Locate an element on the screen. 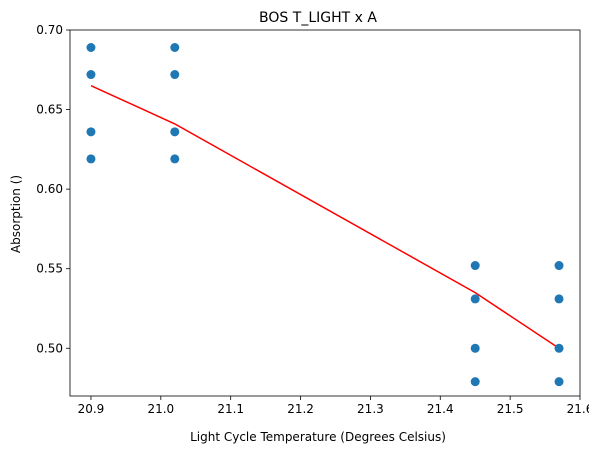 The image size is (589, 453). x-tick-label: 21.5 is located at coordinates (510, 409).